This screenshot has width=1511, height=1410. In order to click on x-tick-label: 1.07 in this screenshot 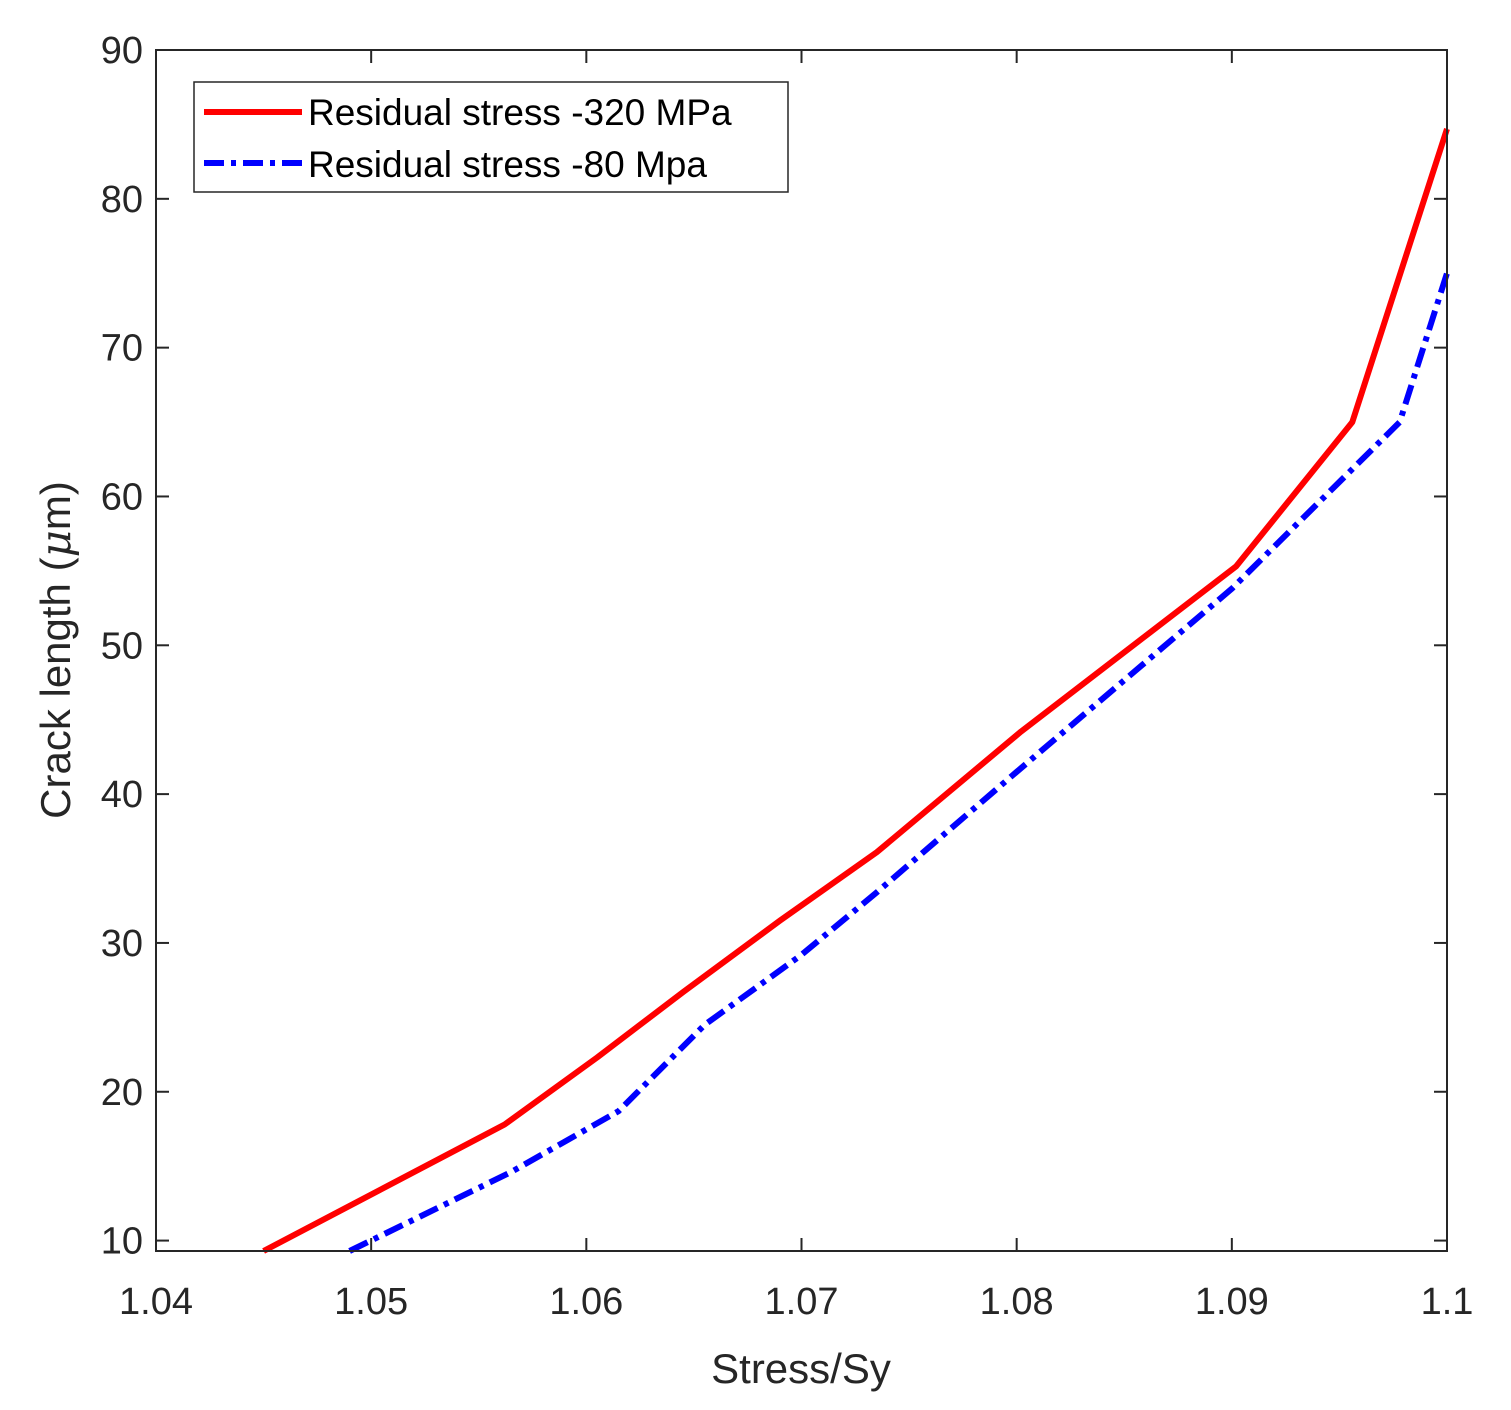, I will do `click(802, 1302)`.